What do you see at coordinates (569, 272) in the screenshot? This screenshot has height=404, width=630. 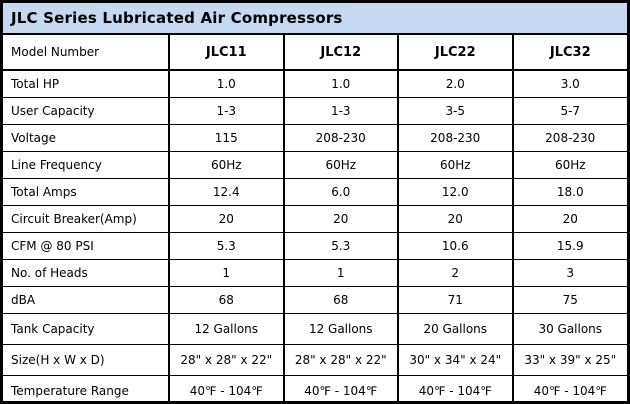 I see `spec-value: 3` at bounding box center [569, 272].